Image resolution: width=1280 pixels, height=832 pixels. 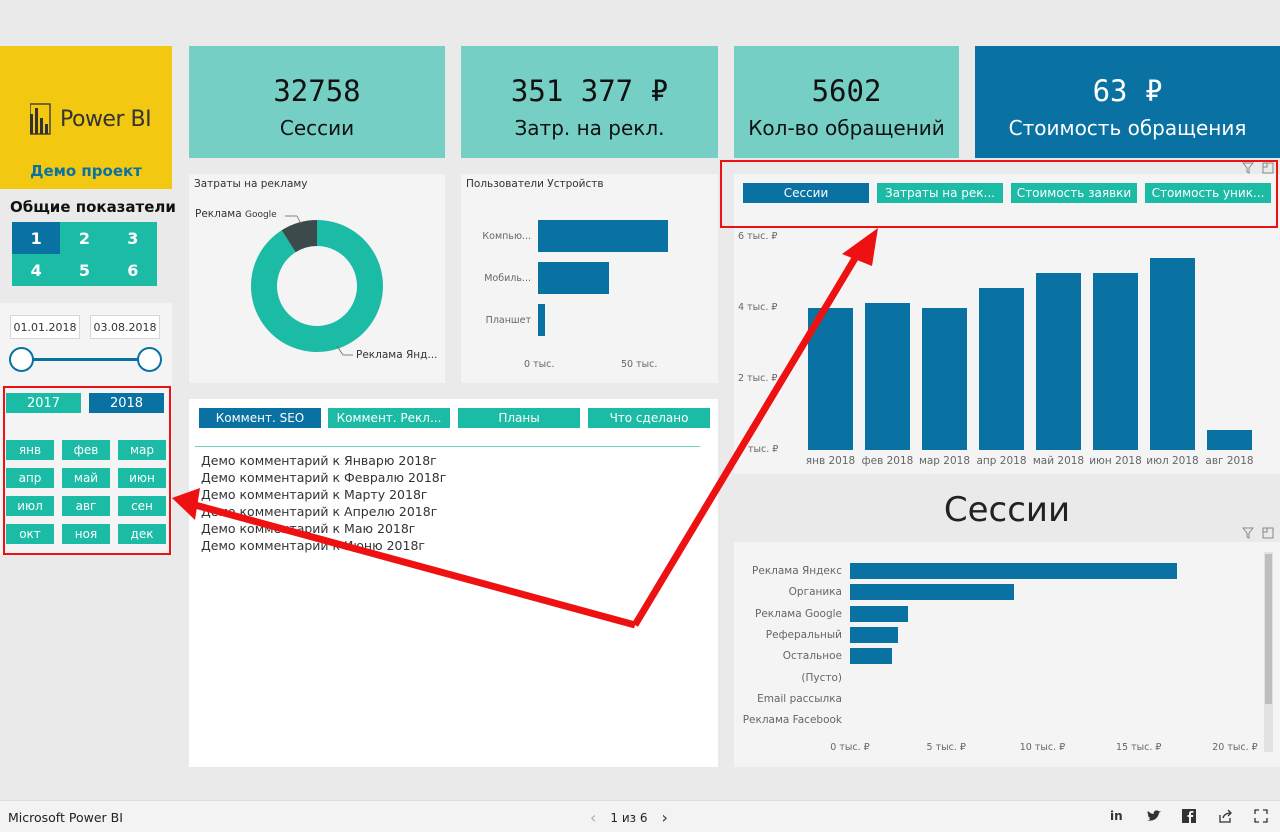 I want to click on next-page-icon: ›, so click(x=664, y=817).